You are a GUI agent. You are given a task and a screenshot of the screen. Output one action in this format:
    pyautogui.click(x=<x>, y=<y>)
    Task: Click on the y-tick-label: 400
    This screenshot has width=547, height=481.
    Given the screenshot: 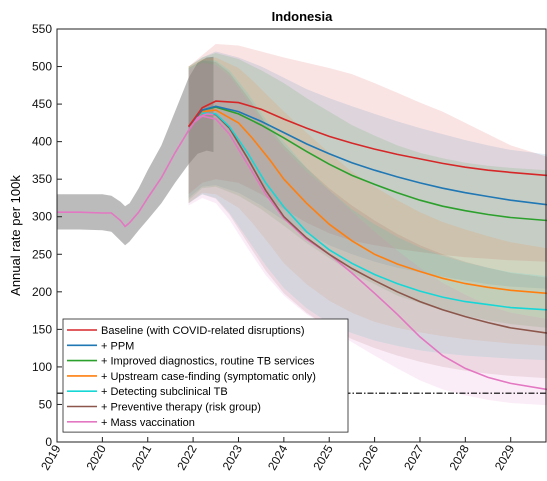 What is the action you would take?
    pyautogui.click(x=42, y=142)
    